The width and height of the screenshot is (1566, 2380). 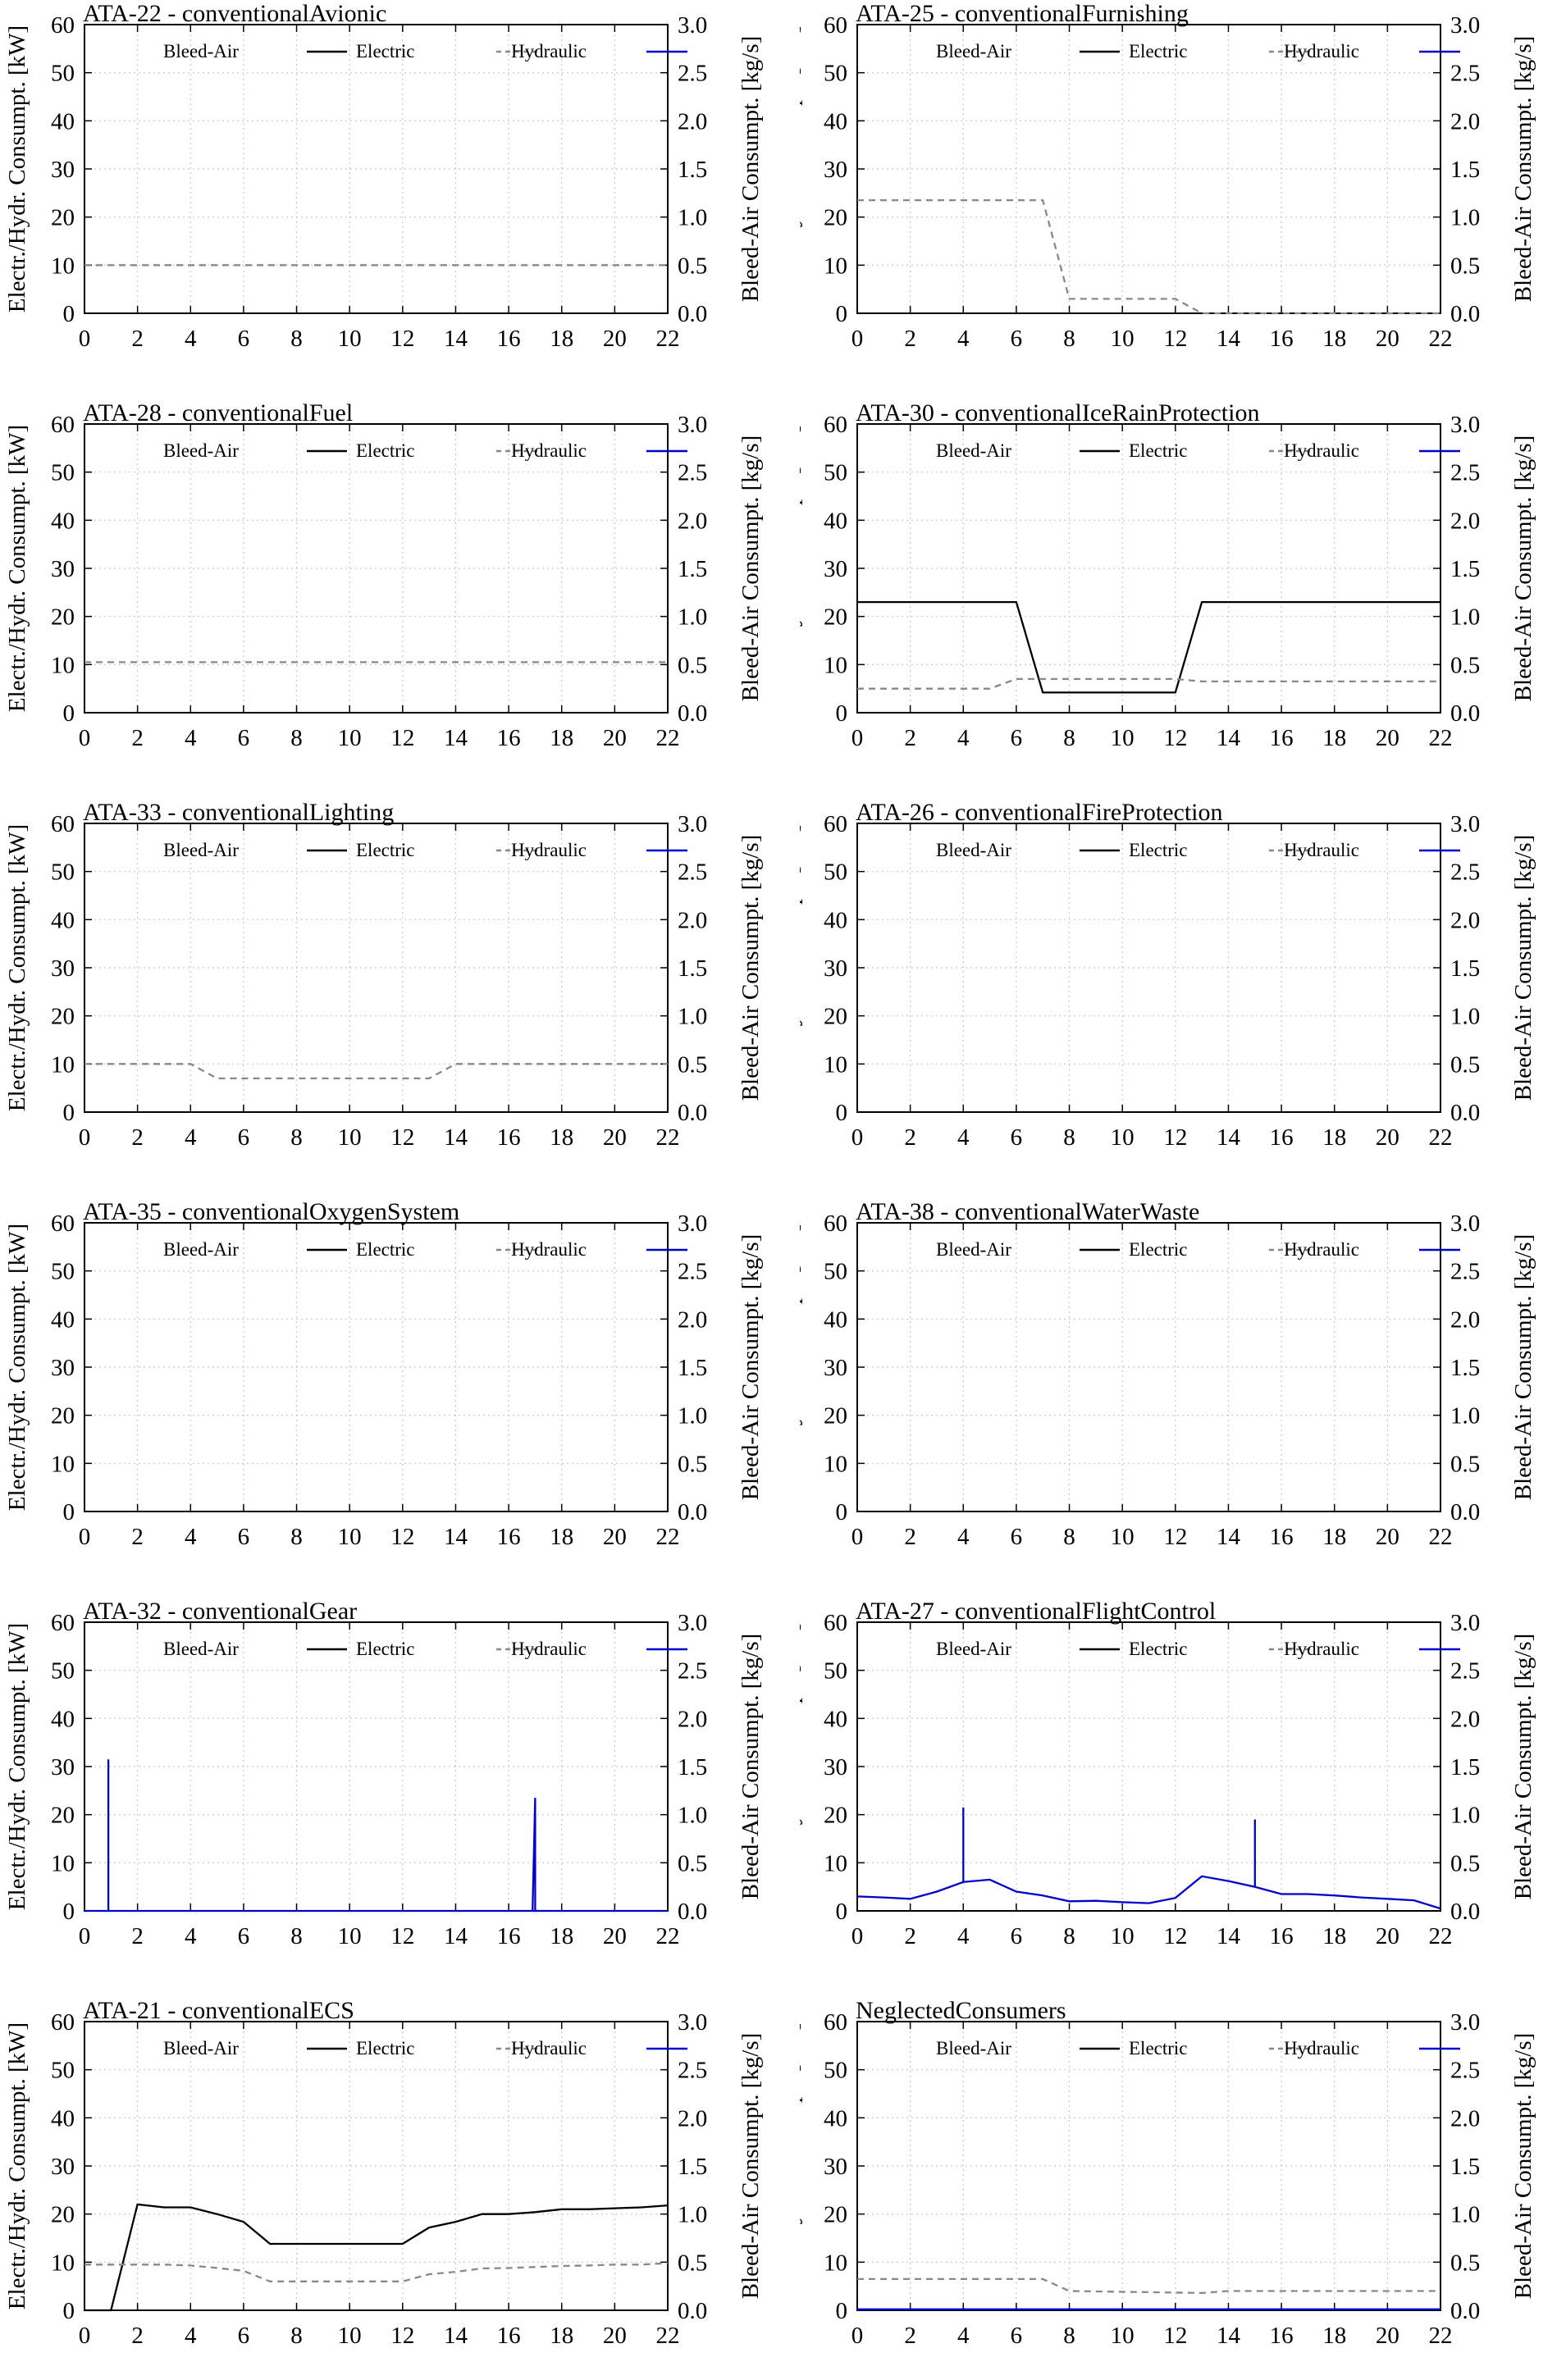 What do you see at coordinates (1036, 1612) in the screenshot?
I see `chart-title: ATA-27 - conventionalFlightControl` at bounding box center [1036, 1612].